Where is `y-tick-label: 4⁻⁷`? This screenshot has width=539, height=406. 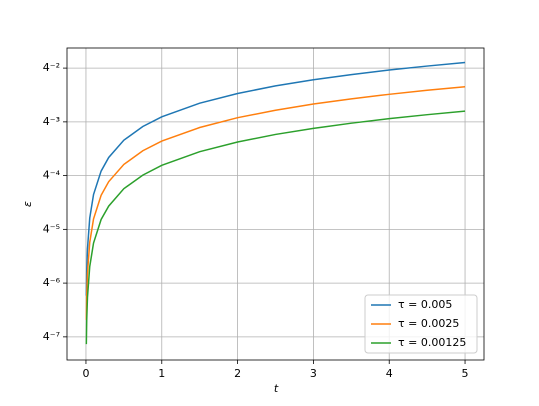
y-tick-label: 4⁻⁷ is located at coordinates (51, 336).